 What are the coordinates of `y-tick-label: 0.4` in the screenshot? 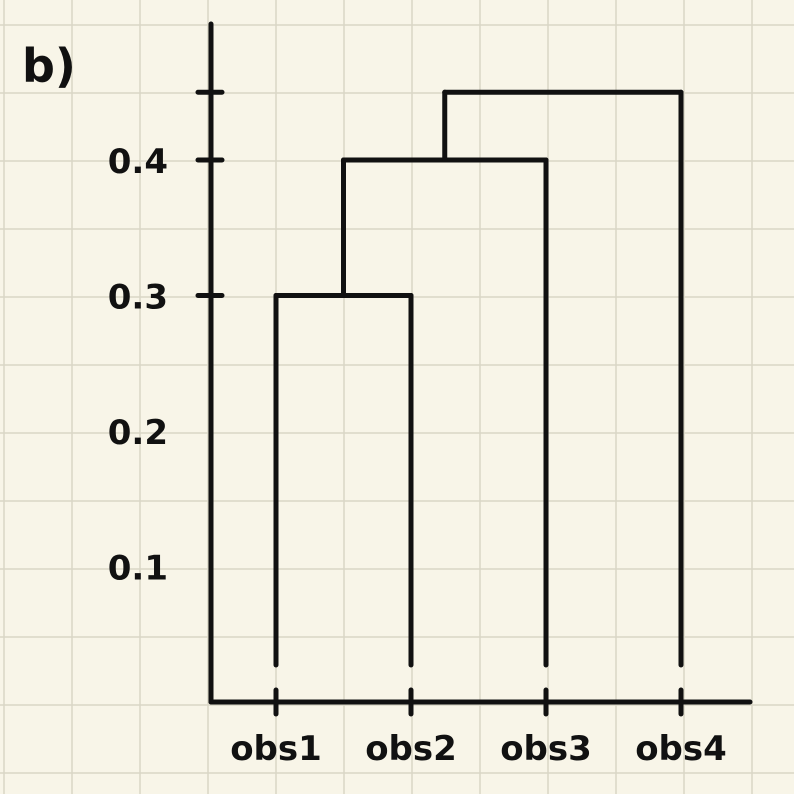 It's located at (138, 162).